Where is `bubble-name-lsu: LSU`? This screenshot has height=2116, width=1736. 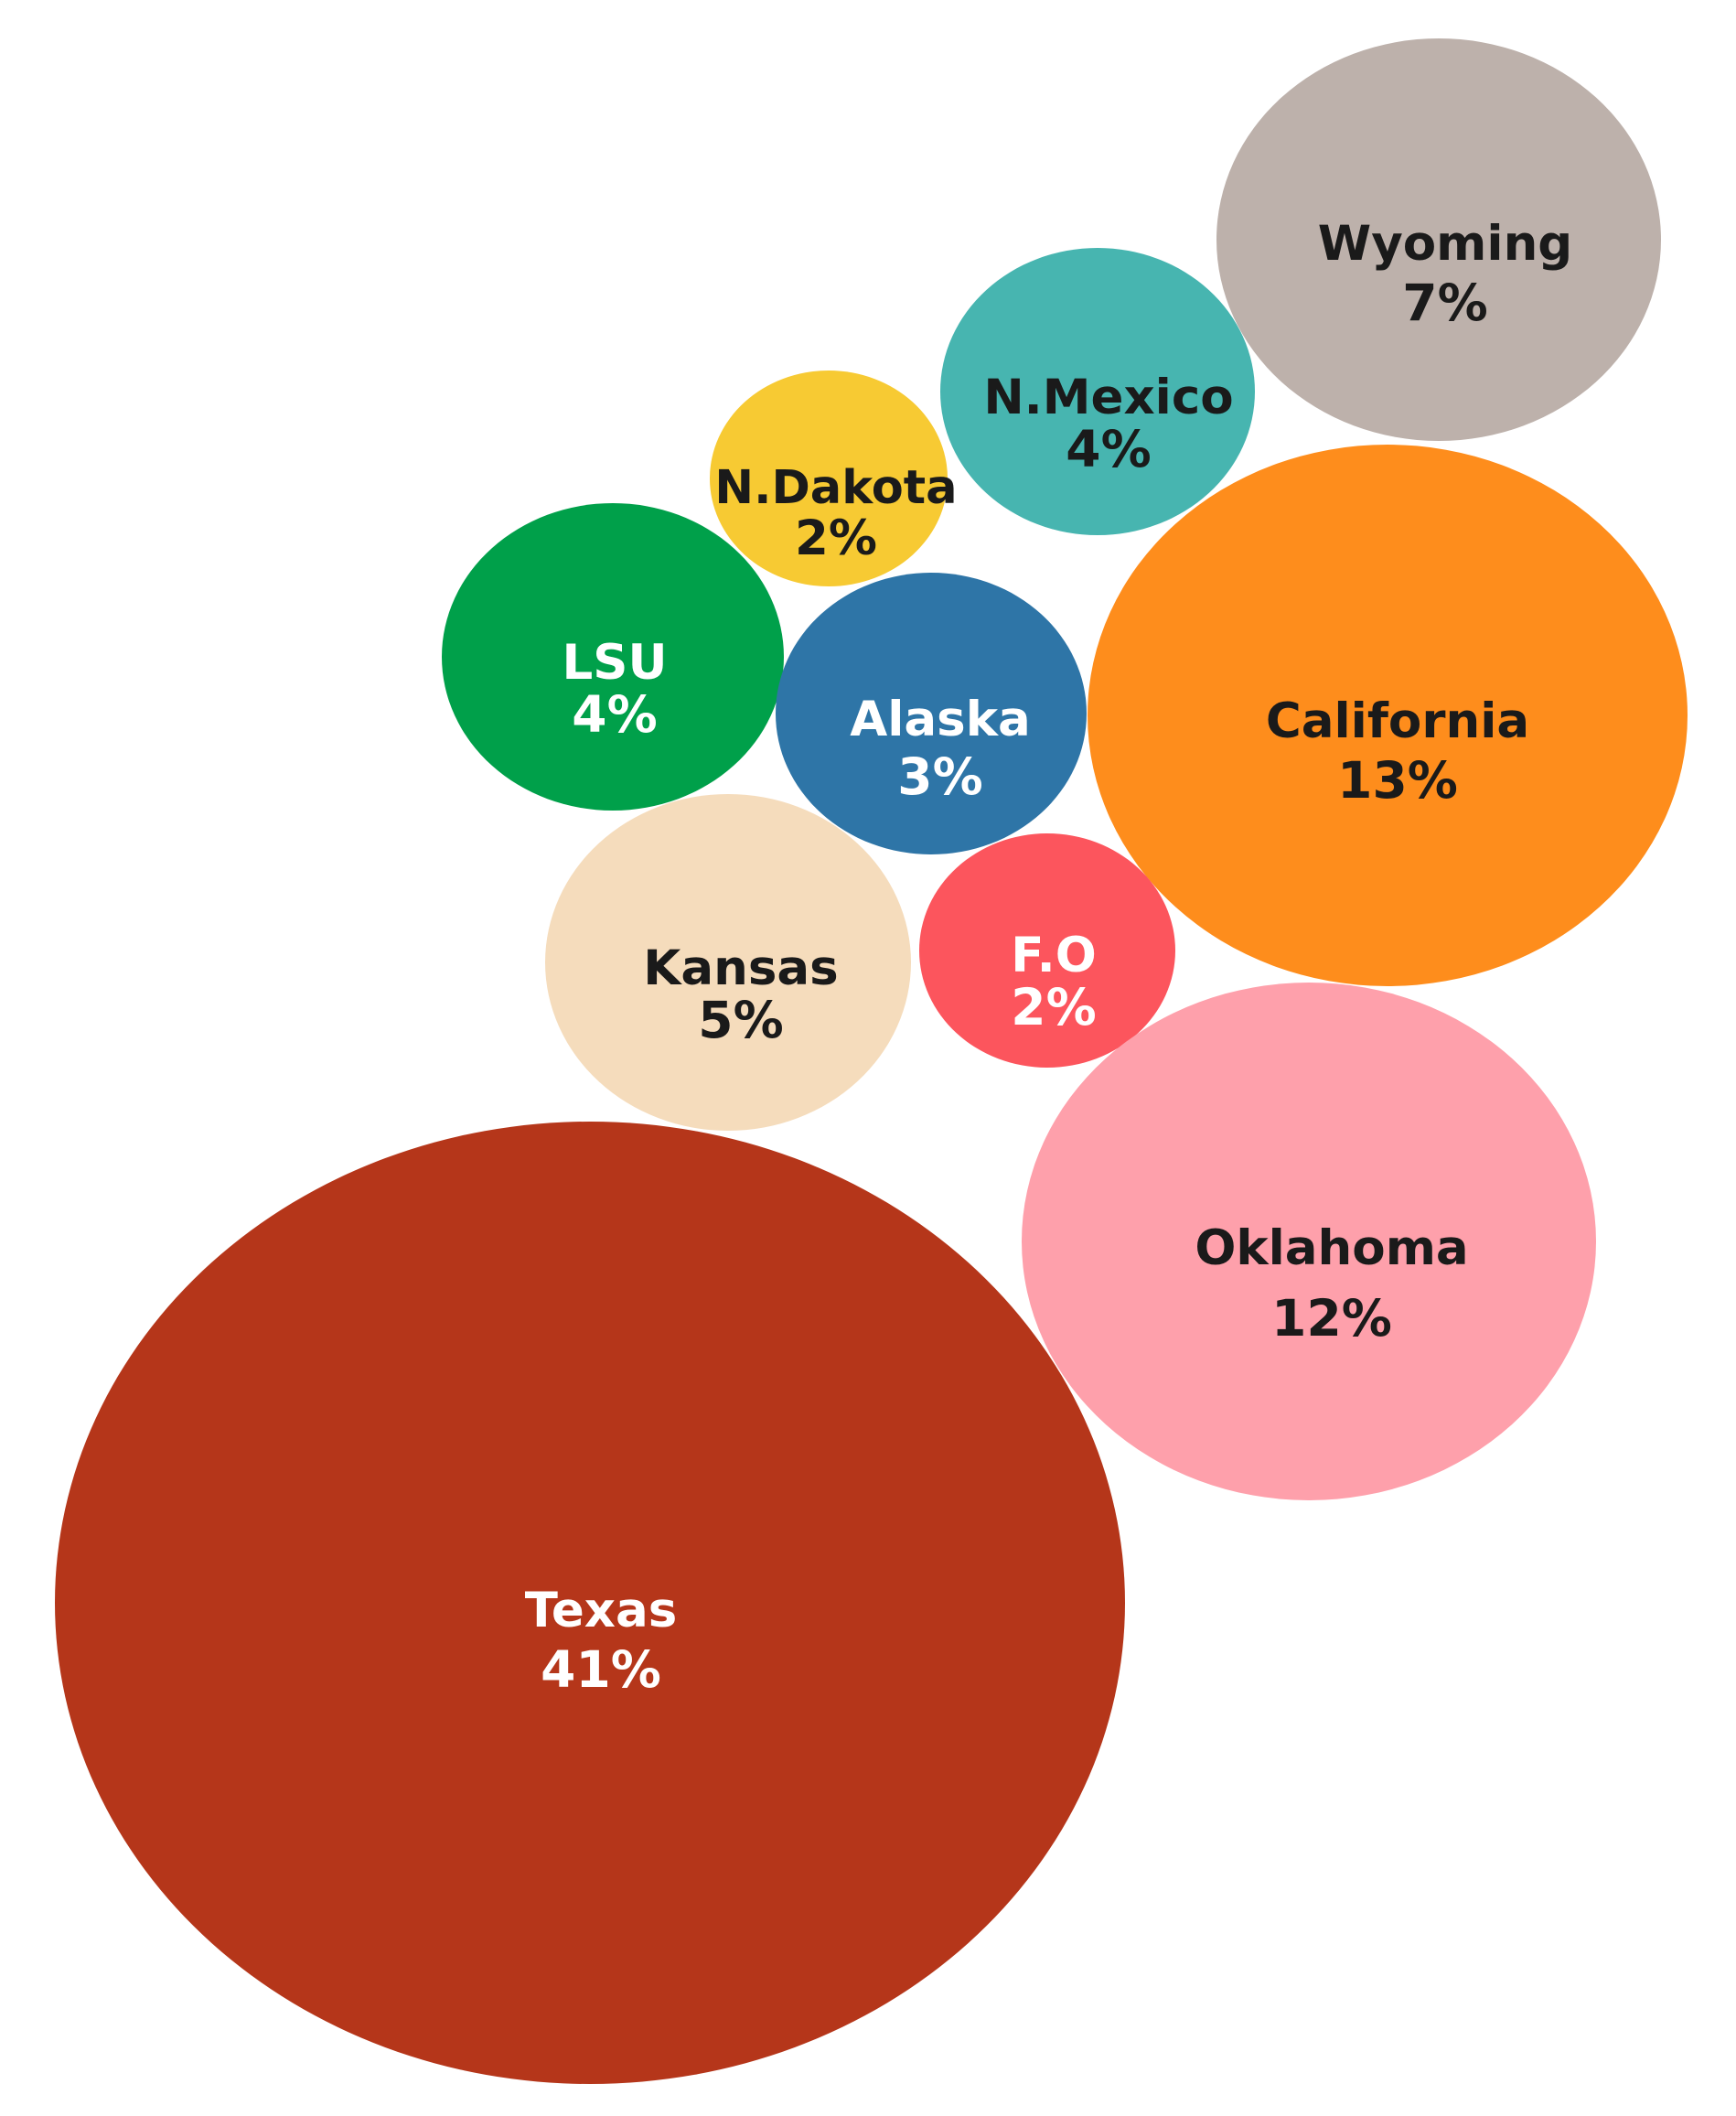 bubble-name-lsu: LSU is located at coordinates (616, 663).